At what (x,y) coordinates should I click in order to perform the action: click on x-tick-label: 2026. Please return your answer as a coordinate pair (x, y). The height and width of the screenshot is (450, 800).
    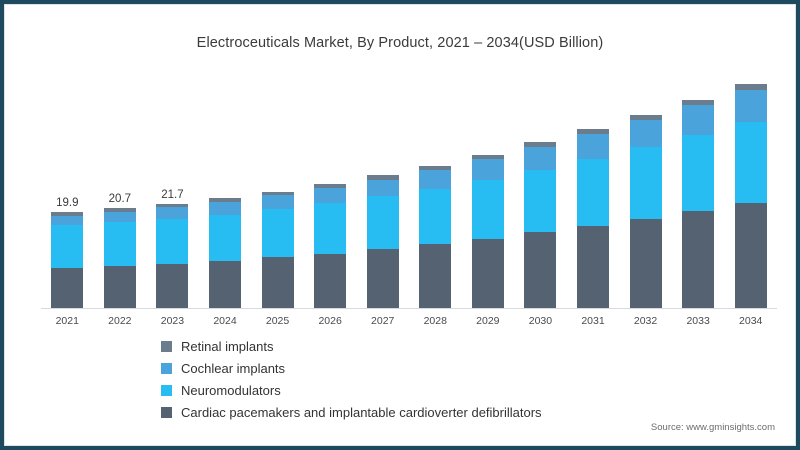
    Looking at the image, I should click on (330, 321).